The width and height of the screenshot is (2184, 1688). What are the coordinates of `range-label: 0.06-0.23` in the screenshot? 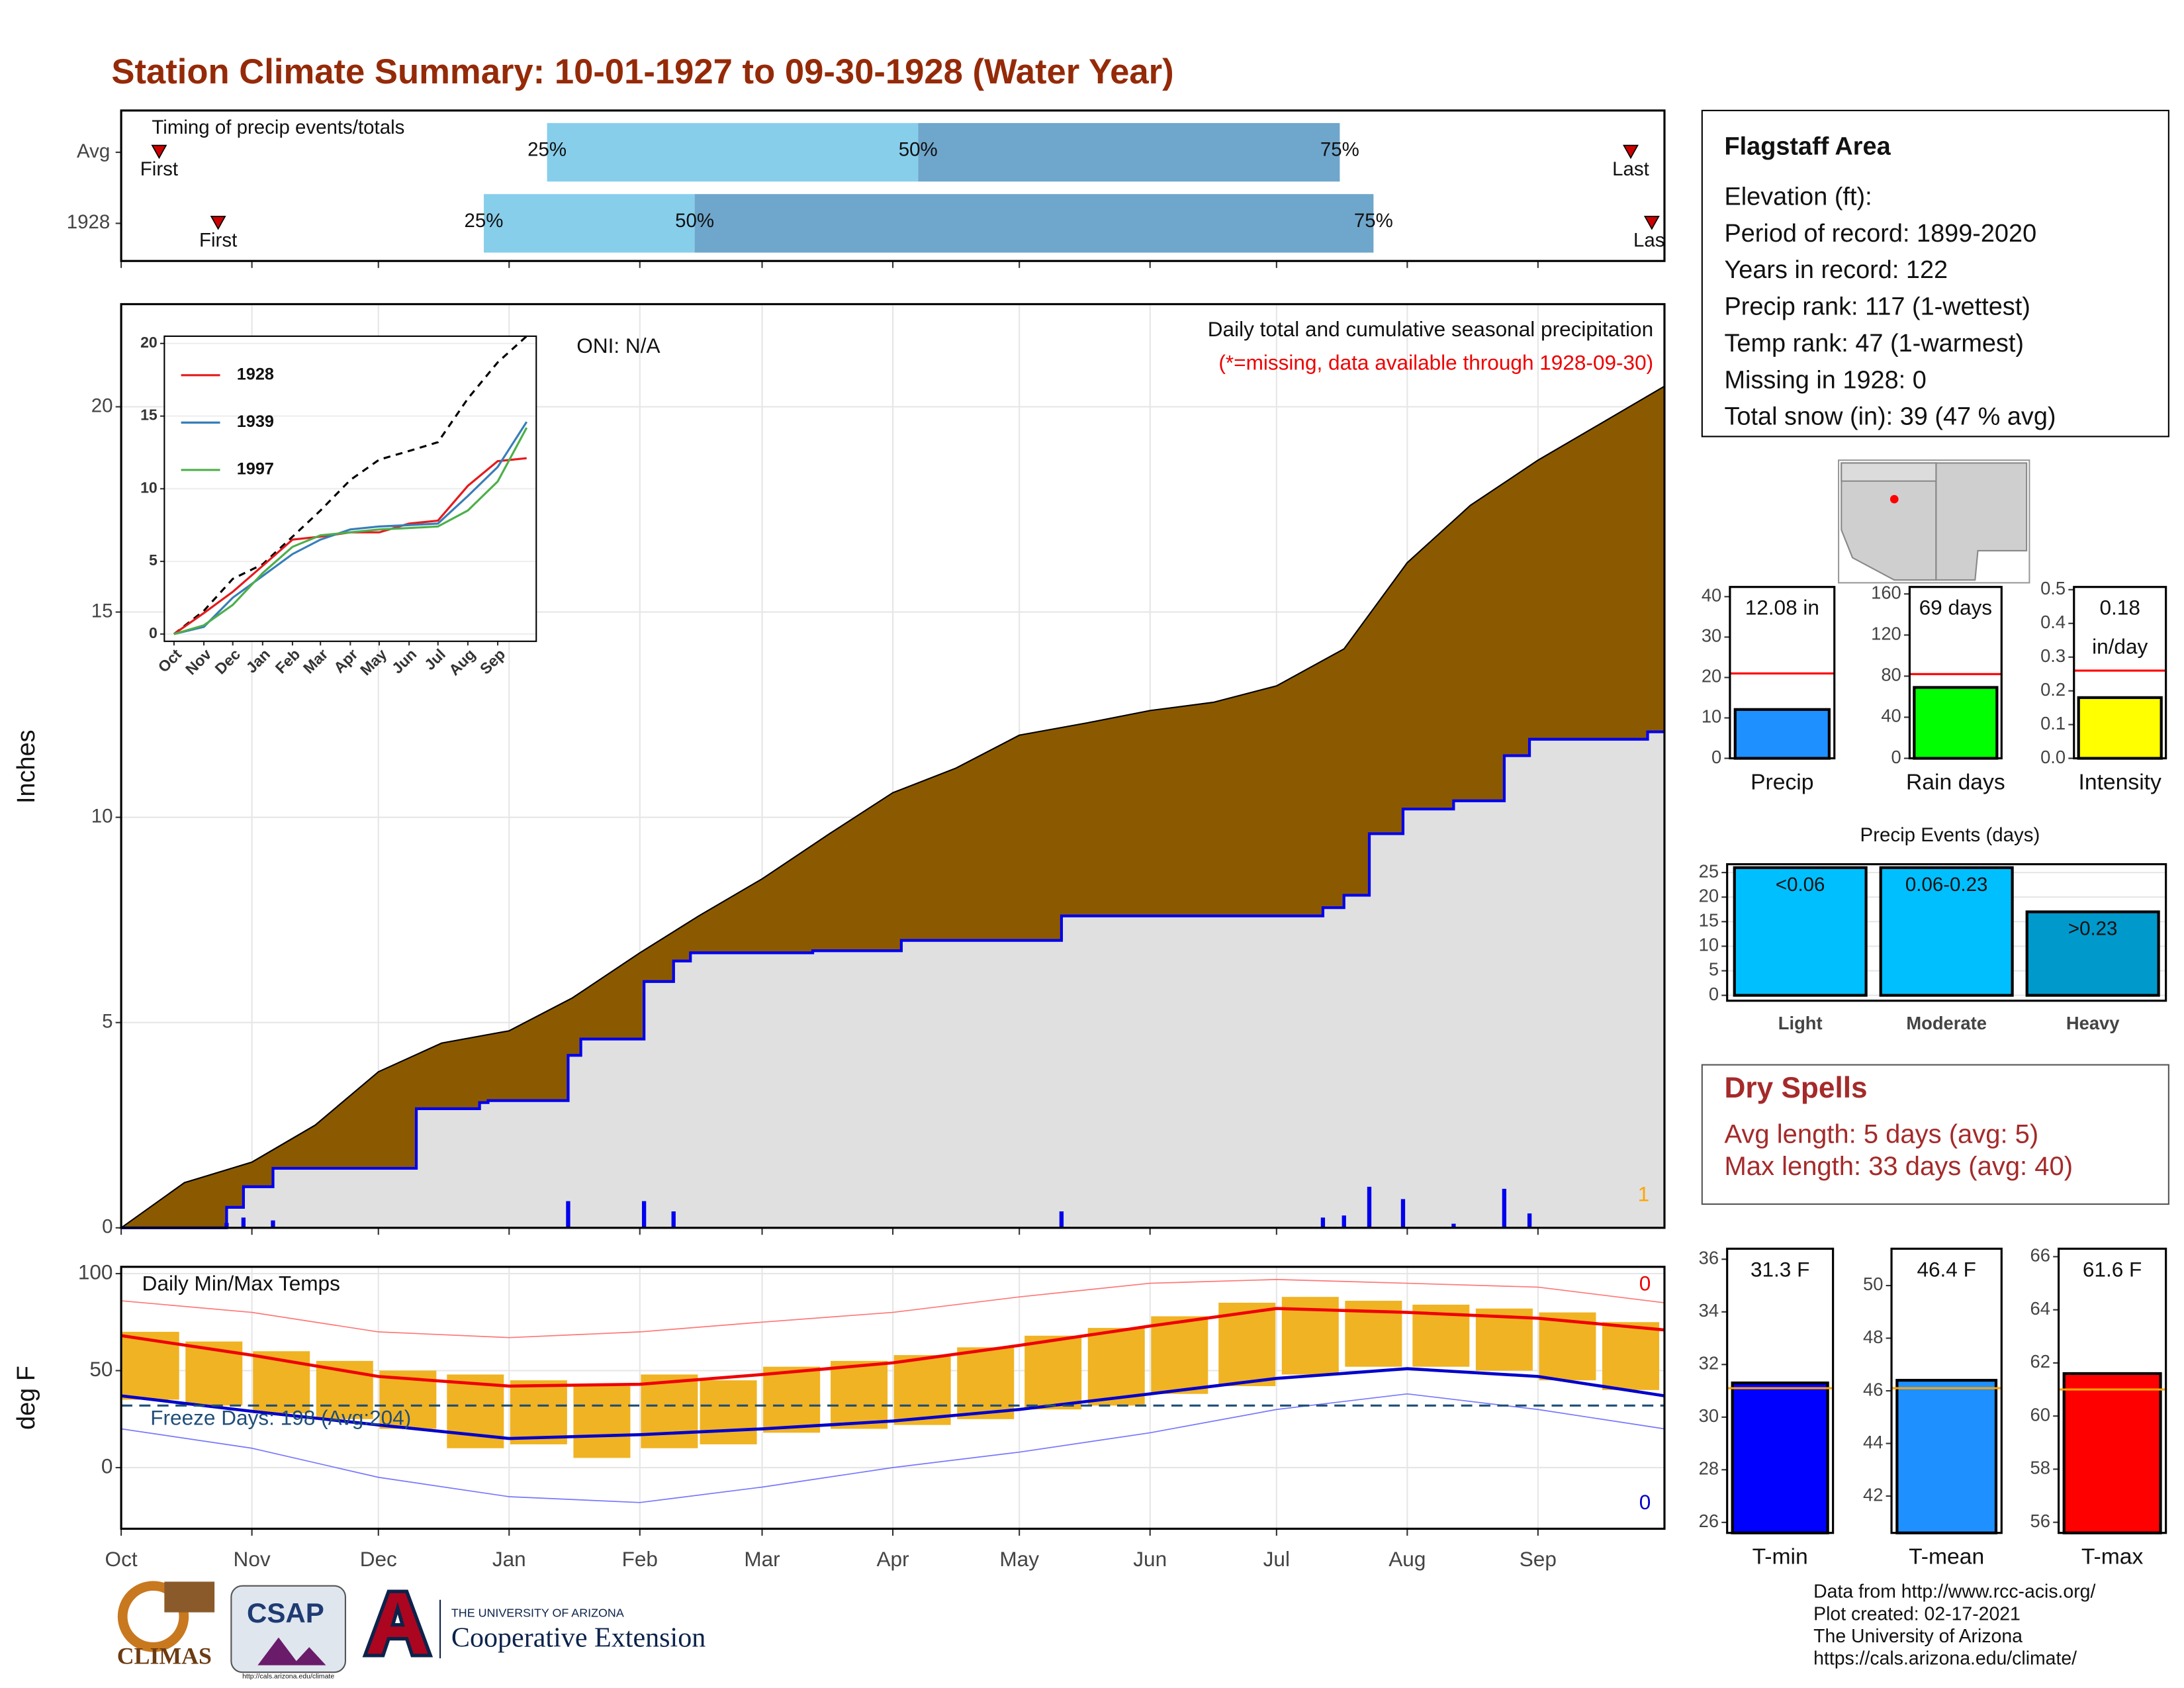 It's located at (1946, 885).